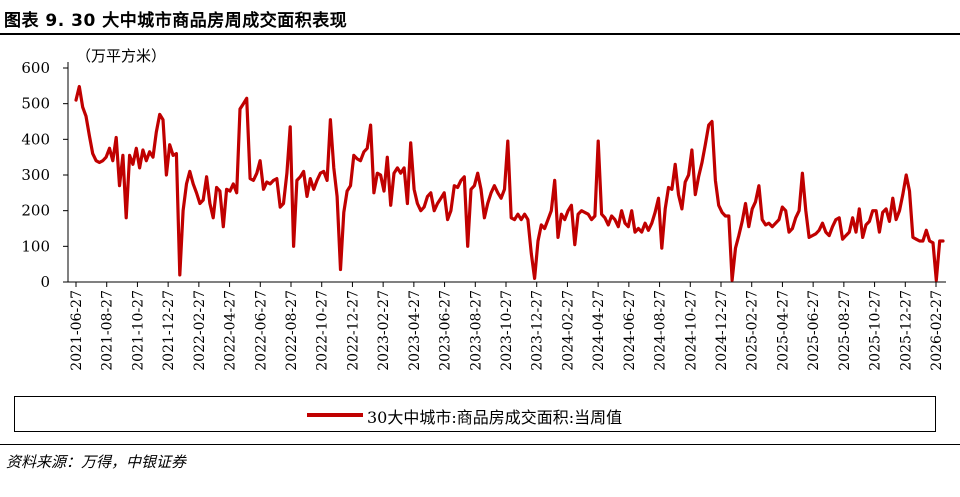 The image size is (960, 497). Describe the element at coordinates (722, 330) in the screenshot. I see `x-tick-label: 2024-12-27` at that location.